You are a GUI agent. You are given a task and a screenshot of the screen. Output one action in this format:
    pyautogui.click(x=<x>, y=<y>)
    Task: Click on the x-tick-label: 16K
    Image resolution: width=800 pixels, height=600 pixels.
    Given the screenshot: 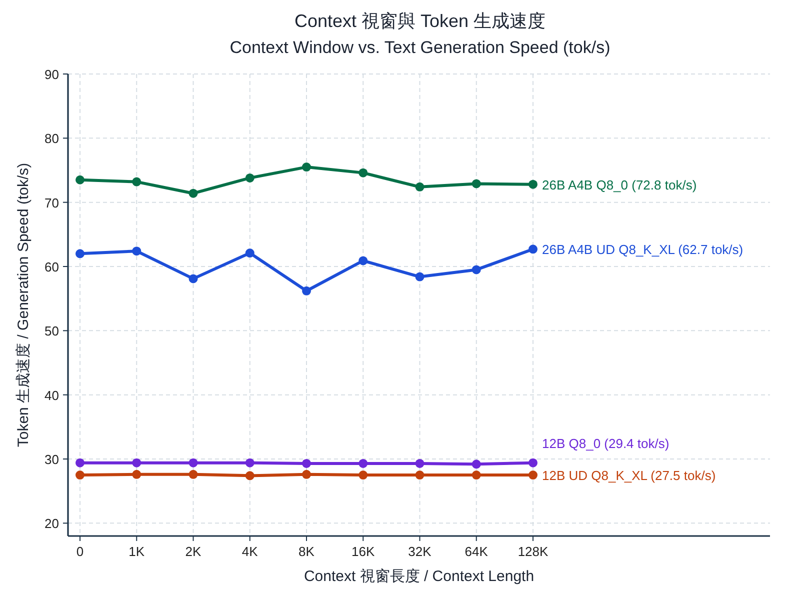 What is the action you would take?
    pyautogui.click(x=364, y=551)
    